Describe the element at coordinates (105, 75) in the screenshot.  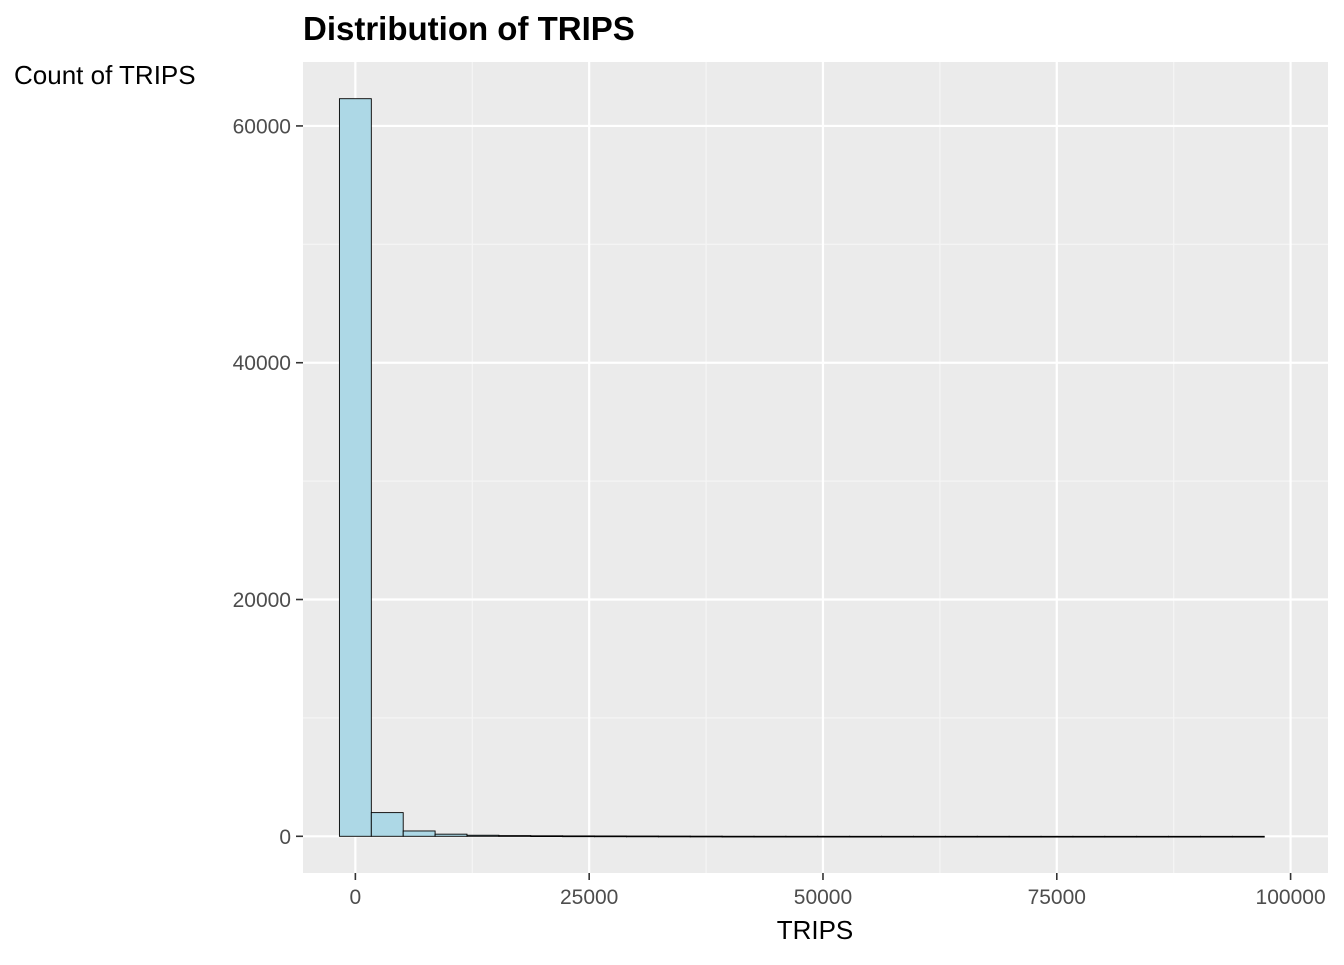
I see `y-axis-title: Count of TRIPS` at that location.